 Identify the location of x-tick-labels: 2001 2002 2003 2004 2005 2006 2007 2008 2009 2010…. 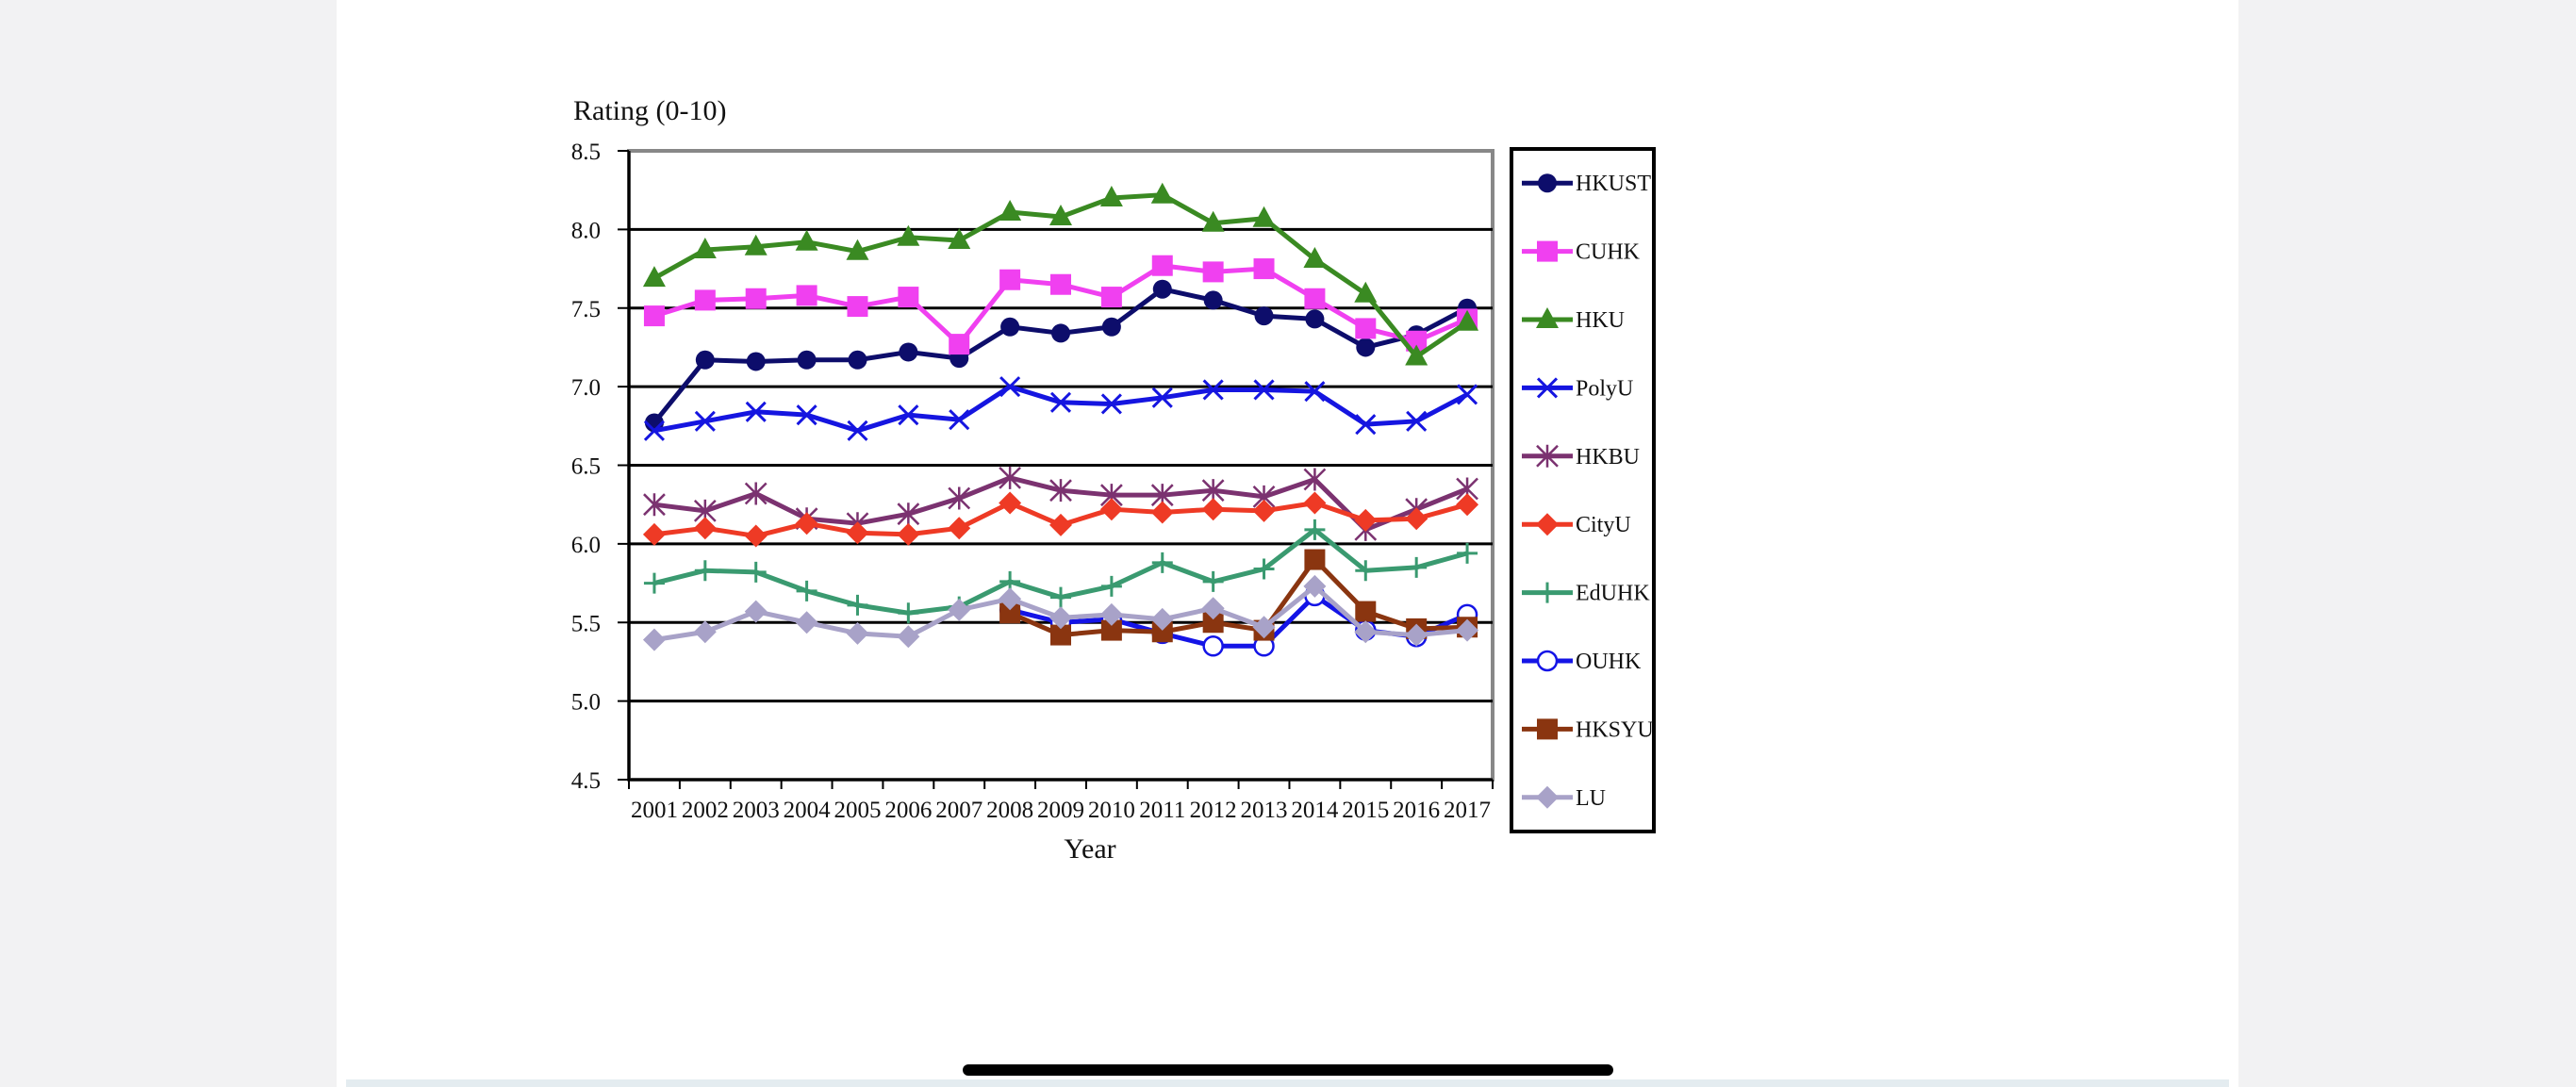
(1061, 811).